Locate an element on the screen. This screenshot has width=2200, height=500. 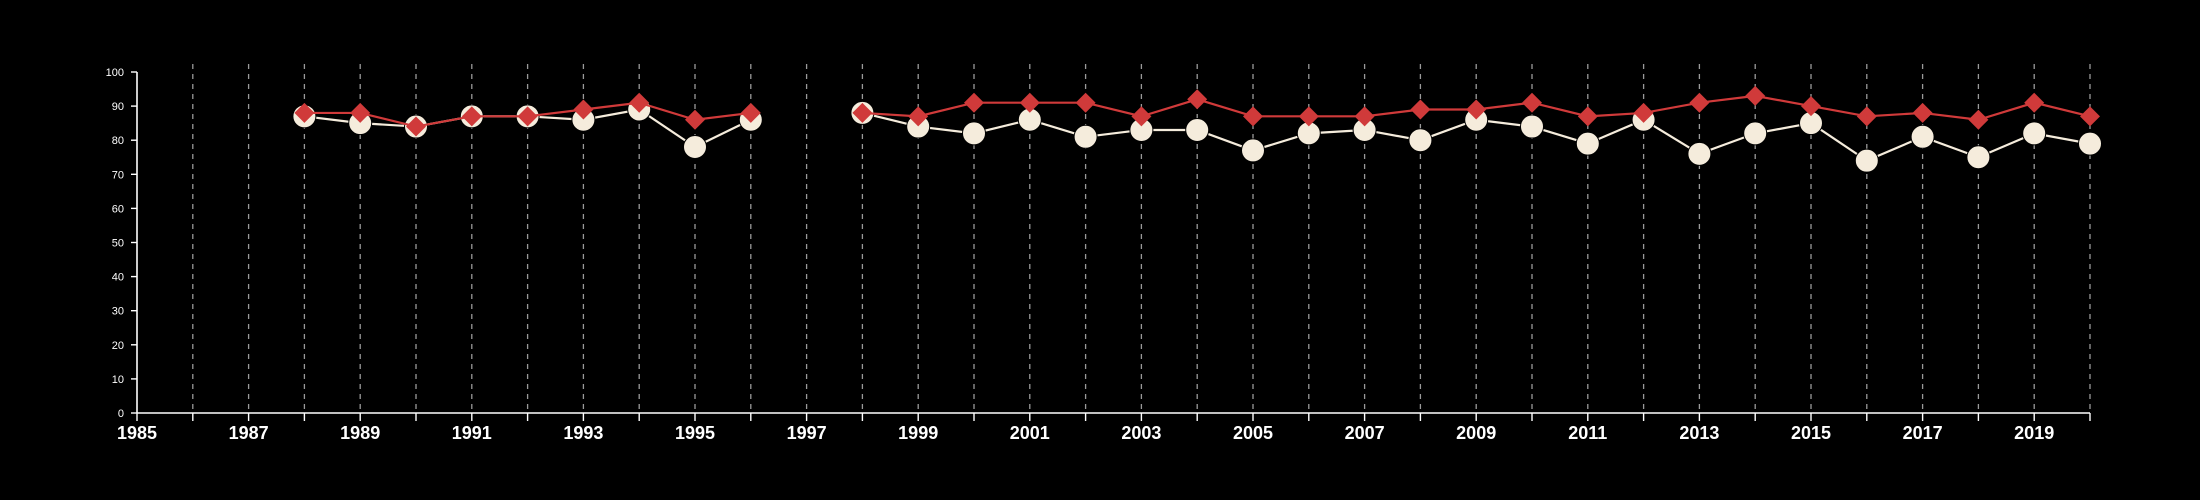
y-tick-label: 30 is located at coordinates (118, 312).